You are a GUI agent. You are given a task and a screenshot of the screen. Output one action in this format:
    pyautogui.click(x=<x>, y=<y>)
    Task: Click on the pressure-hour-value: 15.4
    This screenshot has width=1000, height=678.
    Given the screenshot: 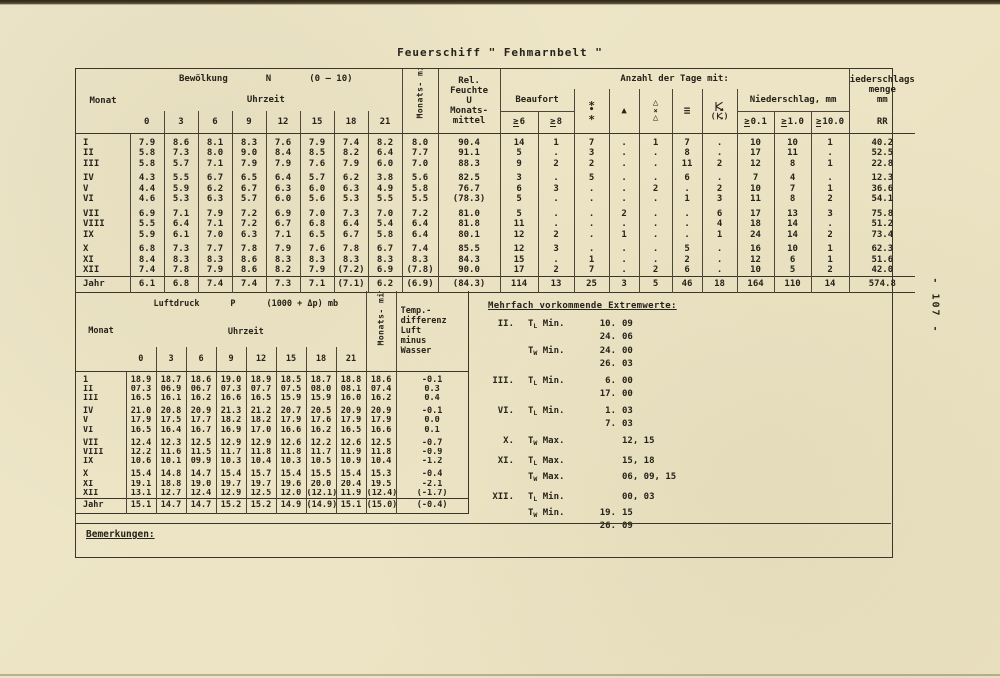 What is the action you would take?
    pyautogui.click(x=230, y=473)
    